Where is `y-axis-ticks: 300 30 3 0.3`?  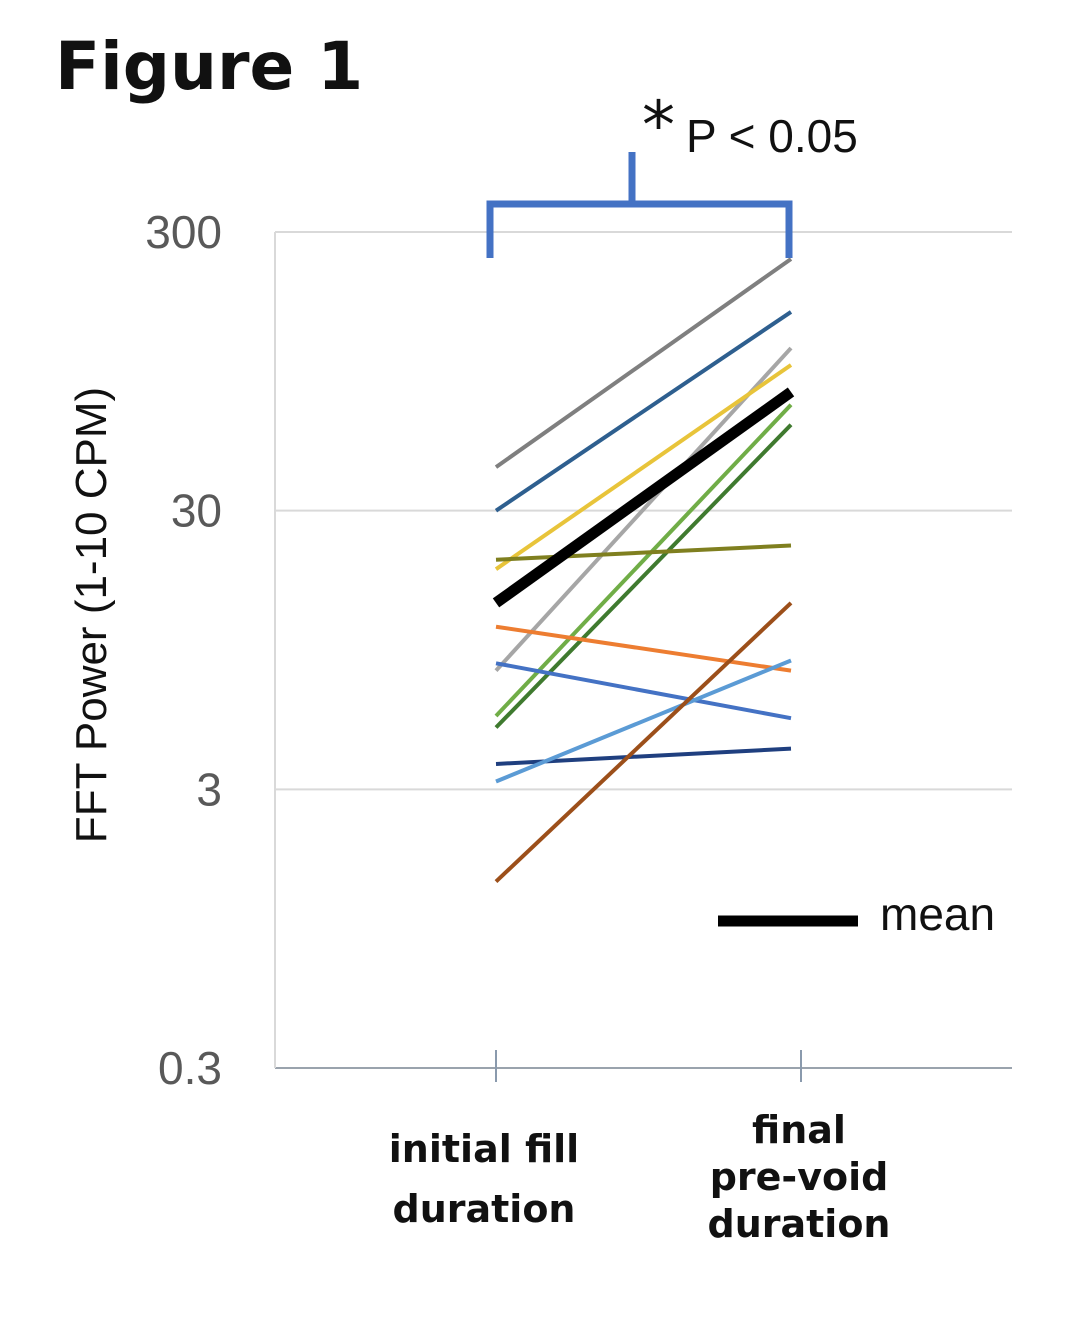
y-axis-ticks: 300 30 3 0.3 is located at coordinates (183, 650).